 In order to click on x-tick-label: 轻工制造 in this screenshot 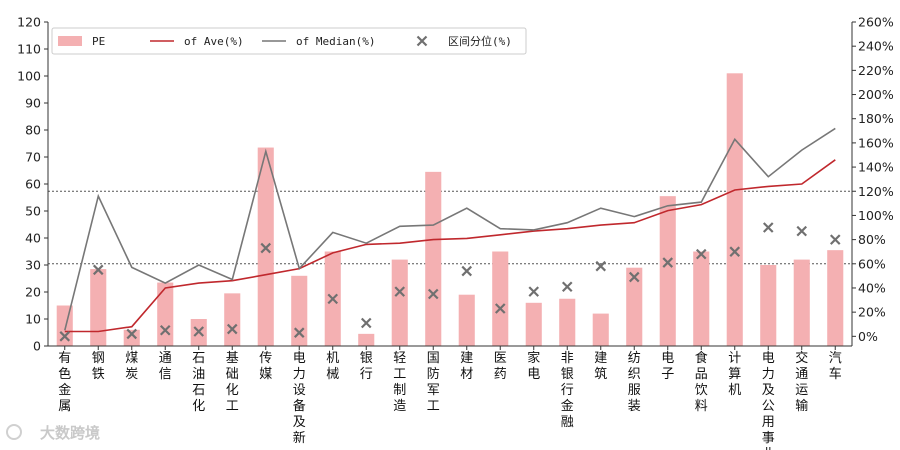, I will do `click(399, 382)`.